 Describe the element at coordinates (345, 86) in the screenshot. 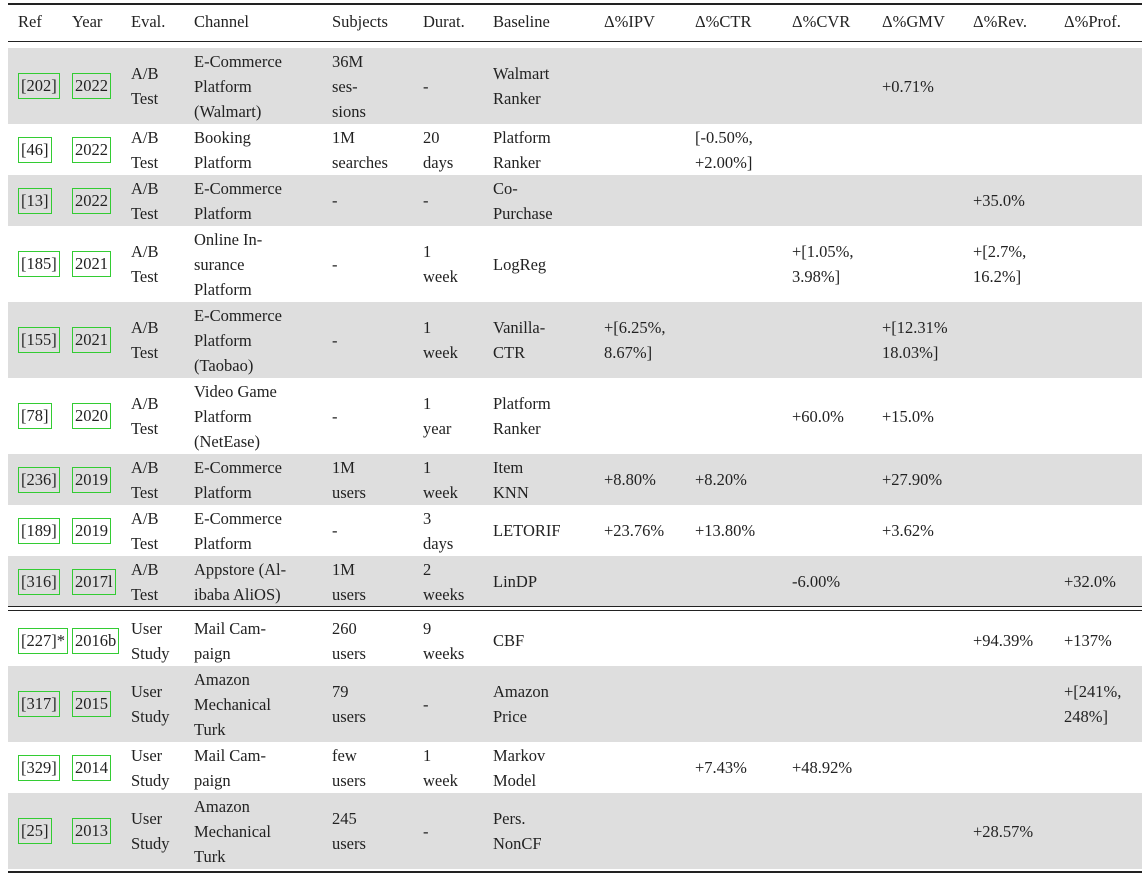

I see `cell-text: ses-` at that location.